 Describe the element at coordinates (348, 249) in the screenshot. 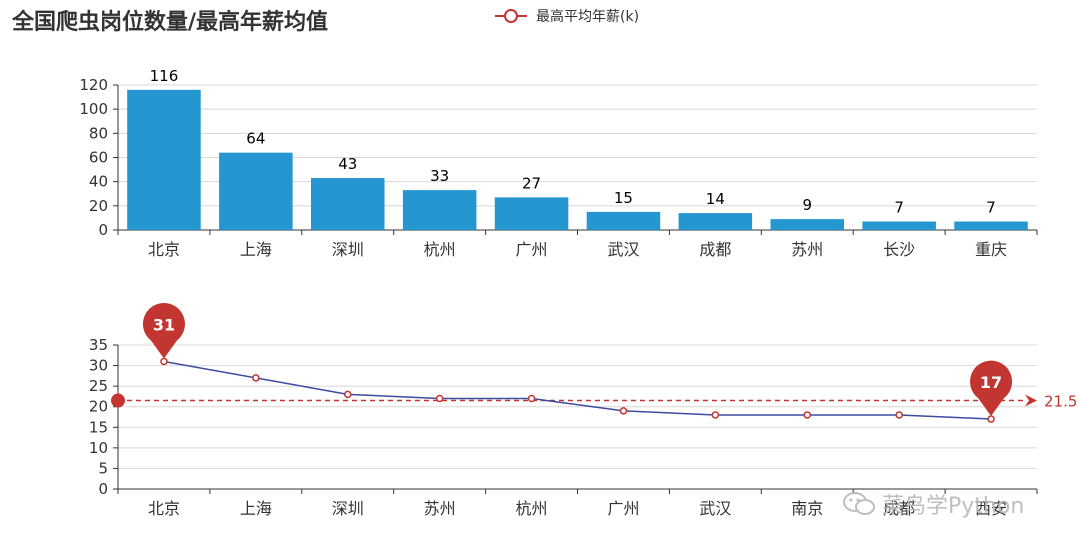

I see `bar-x-tick-label: 深圳` at that location.